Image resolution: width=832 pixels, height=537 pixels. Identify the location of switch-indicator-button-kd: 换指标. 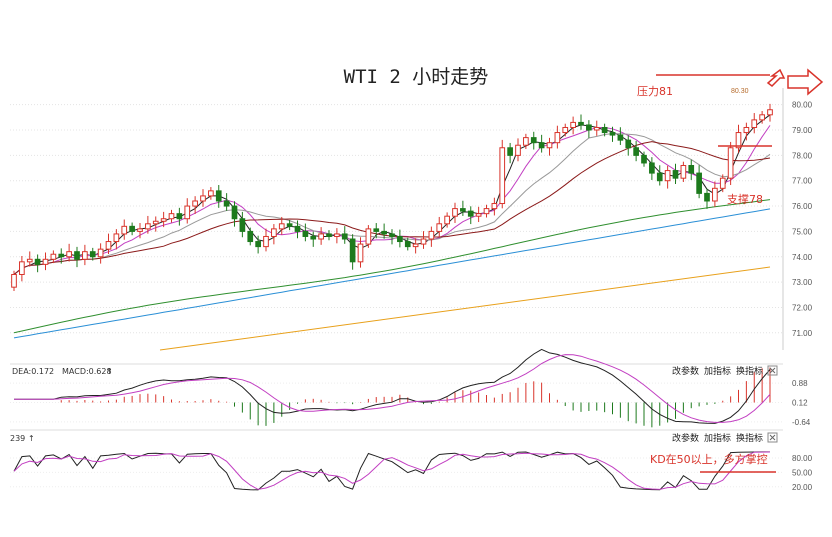
(749, 438).